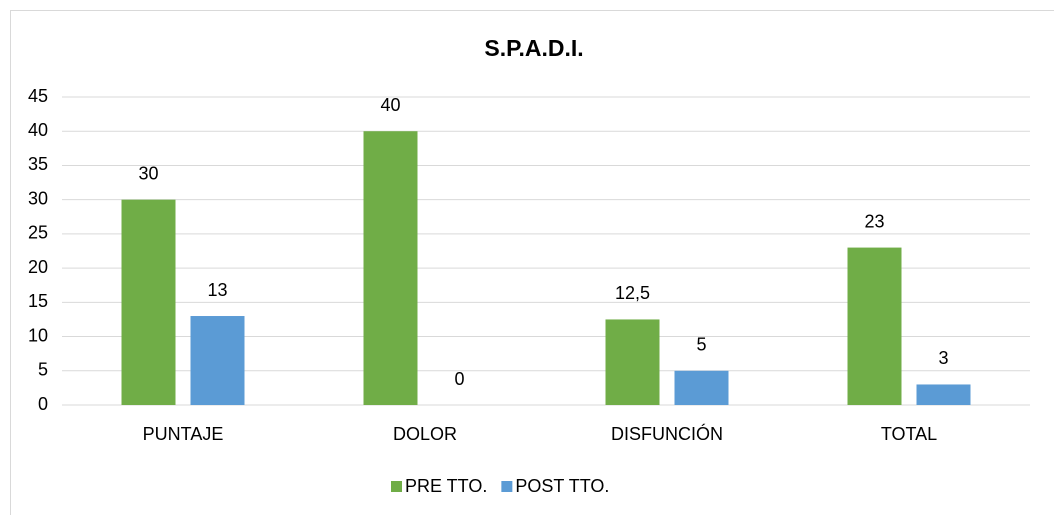 The height and width of the screenshot is (515, 1054). Describe the element at coordinates (43, 404) in the screenshot. I see `y-tick-label: 0` at that location.